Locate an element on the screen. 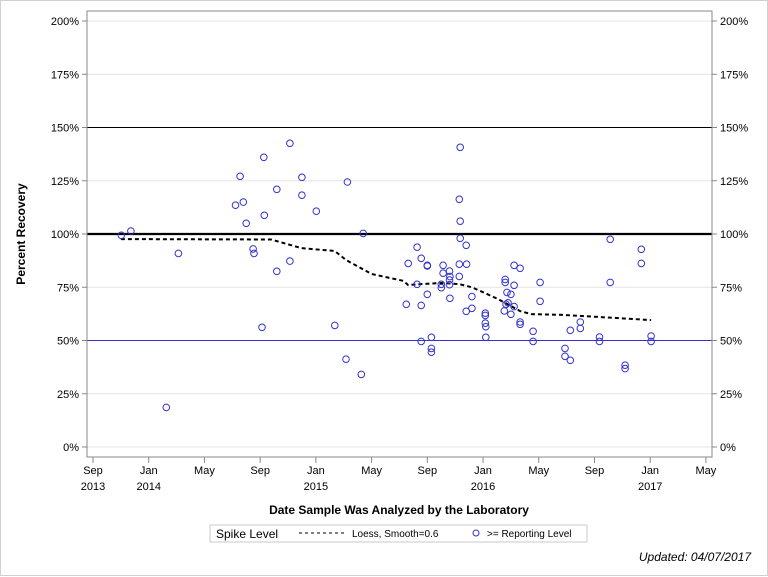 The height and width of the screenshot is (577, 768). y-tick-label-right: 200% is located at coordinates (734, 22).